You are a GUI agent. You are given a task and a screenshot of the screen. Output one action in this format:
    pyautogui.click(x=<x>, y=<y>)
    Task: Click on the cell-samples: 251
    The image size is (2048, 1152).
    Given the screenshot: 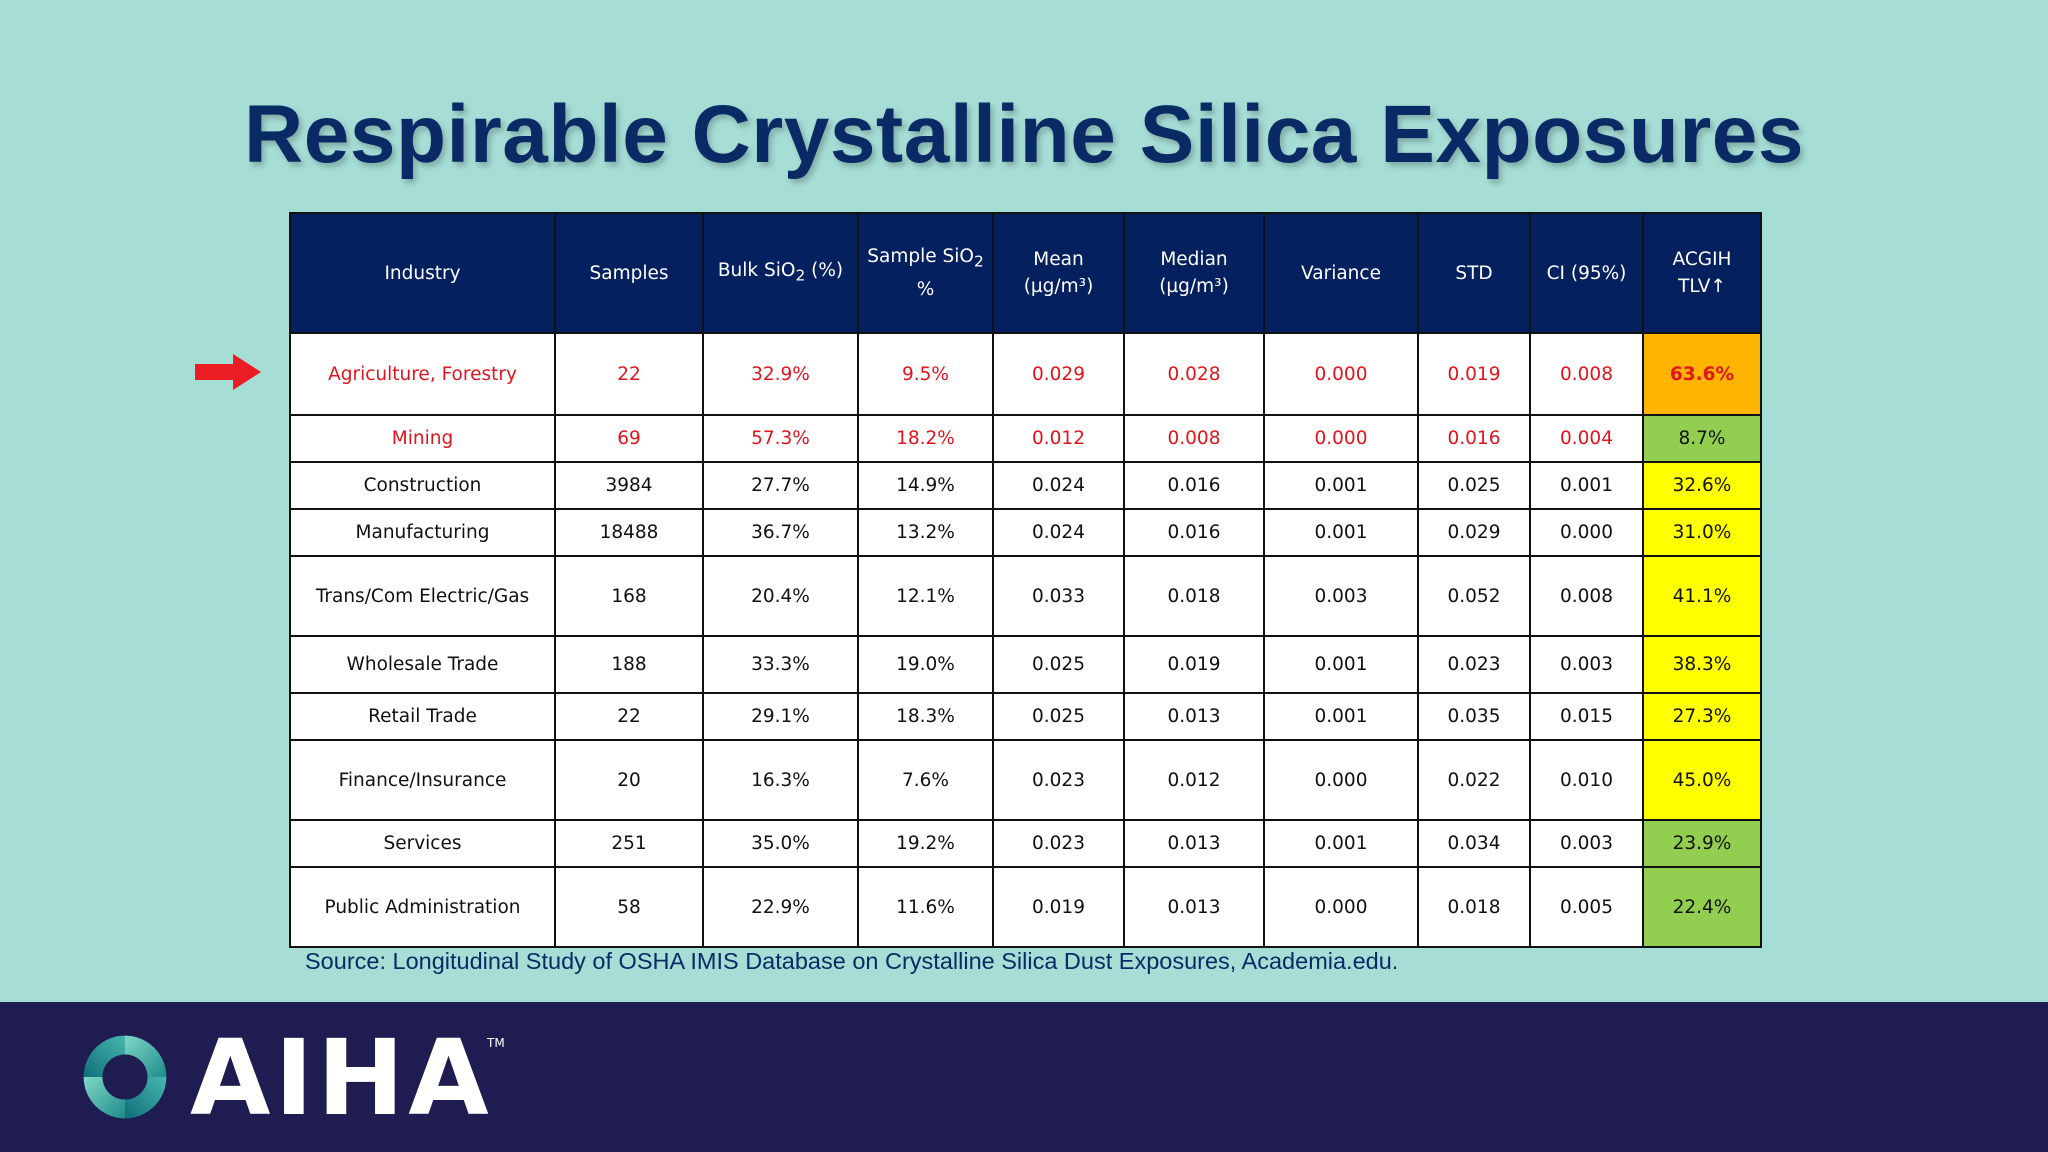 What is the action you would take?
    pyautogui.click(x=629, y=843)
    